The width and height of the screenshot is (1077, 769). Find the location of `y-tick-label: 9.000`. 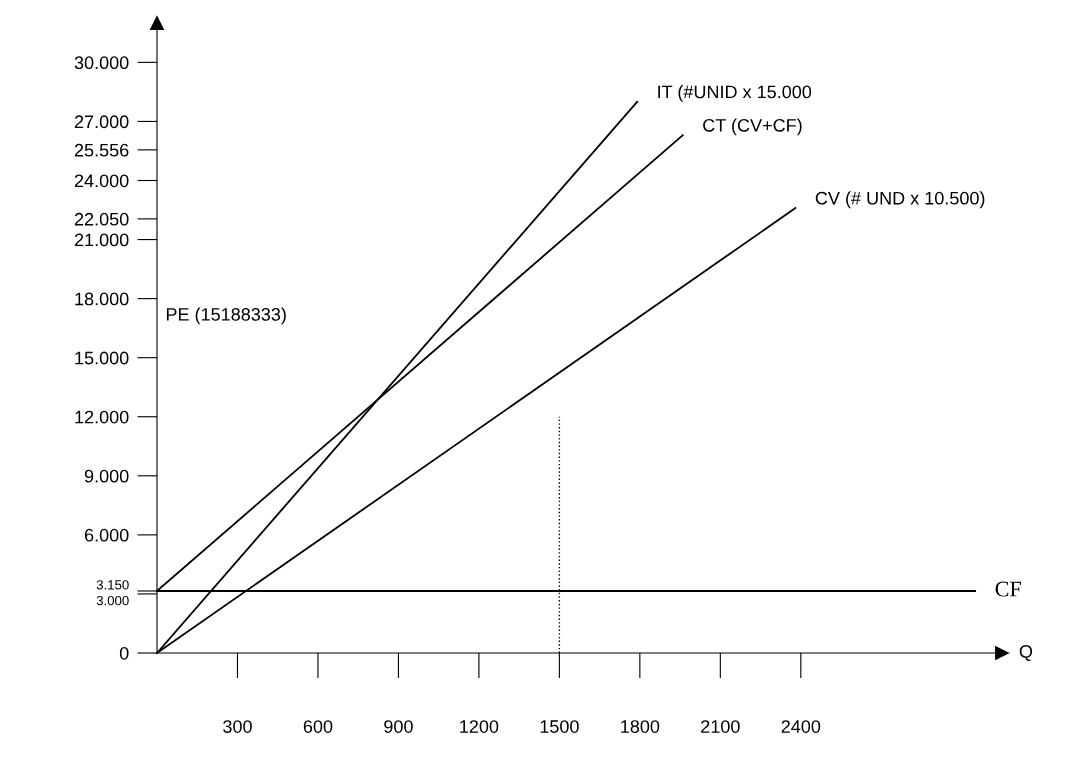

y-tick-label: 9.000 is located at coordinates (106, 476).